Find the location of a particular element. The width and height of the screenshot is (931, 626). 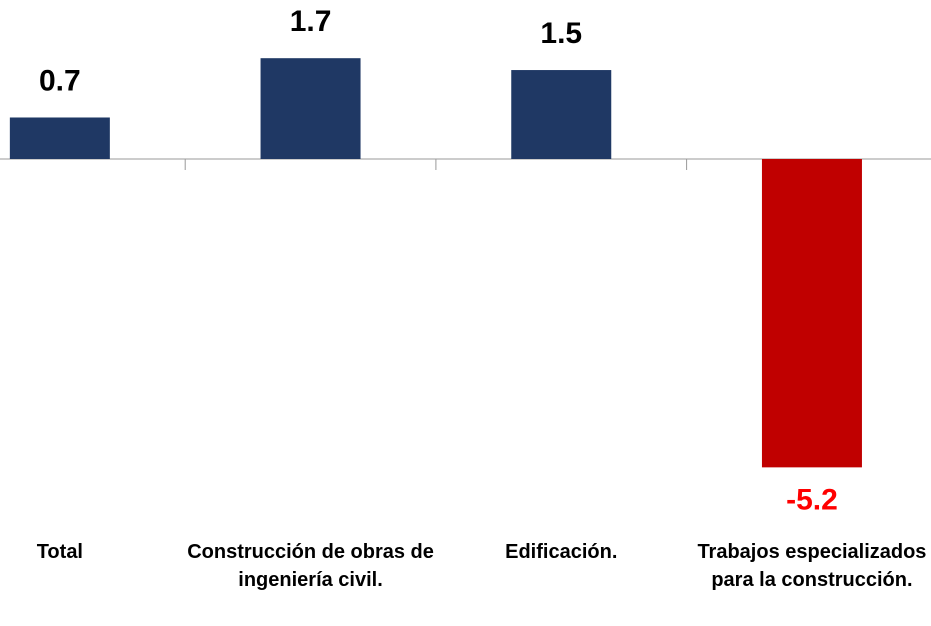

data-label: 0.7 is located at coordinates (60, 80).